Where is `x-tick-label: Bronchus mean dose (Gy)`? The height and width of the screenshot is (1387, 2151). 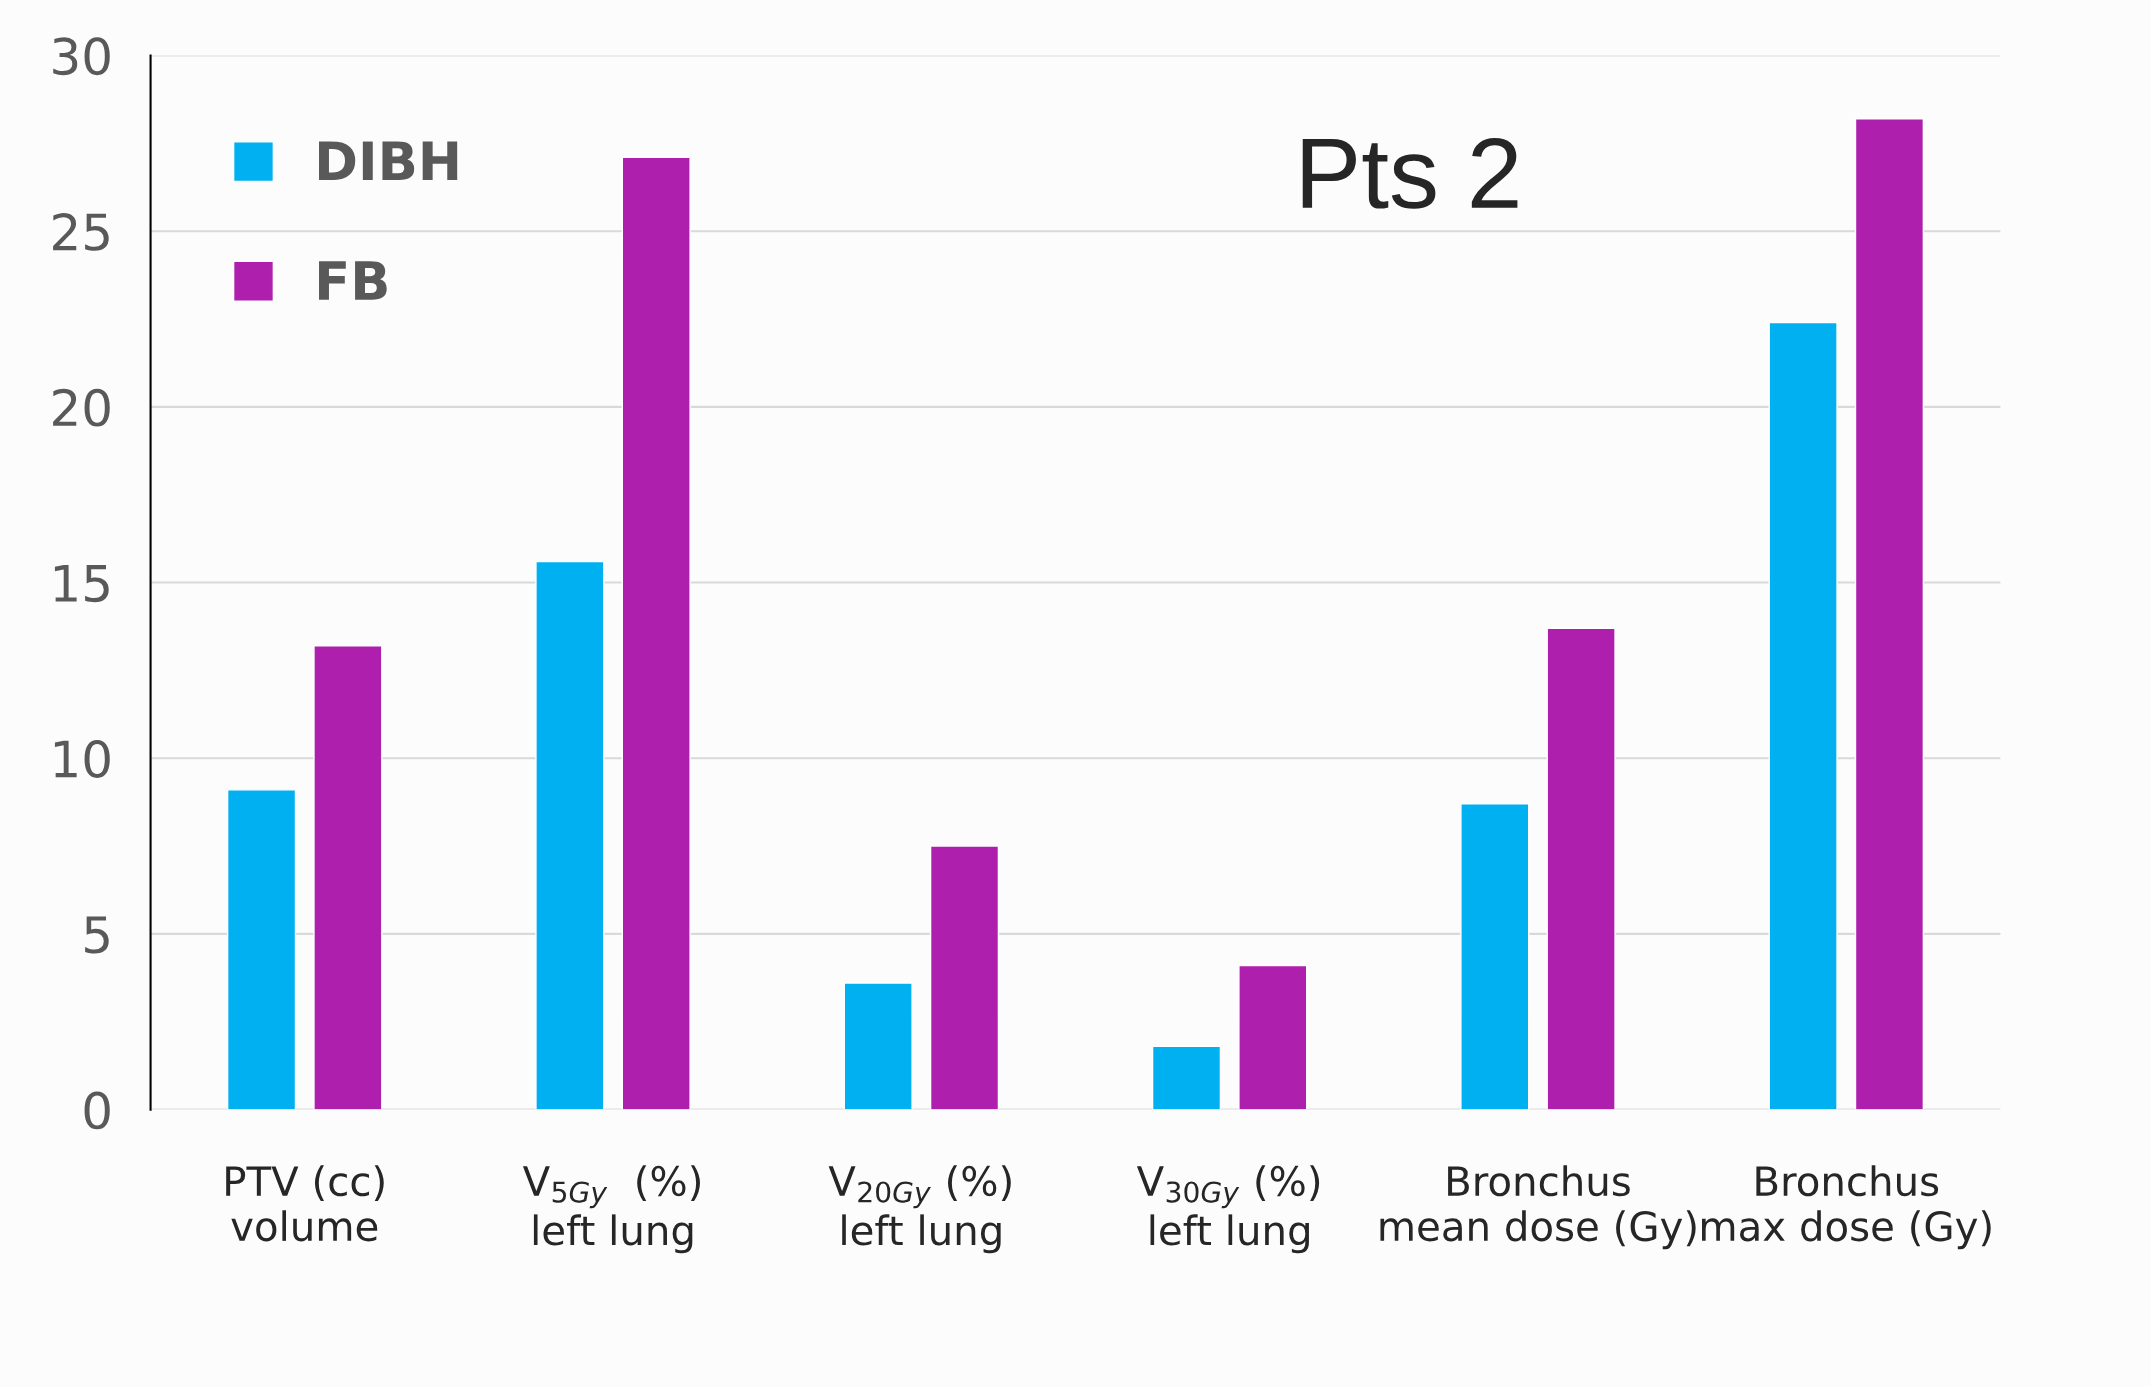
x-tick-label: Bronchus mean dose (Gy) is located at coordinates (1538, 1207).